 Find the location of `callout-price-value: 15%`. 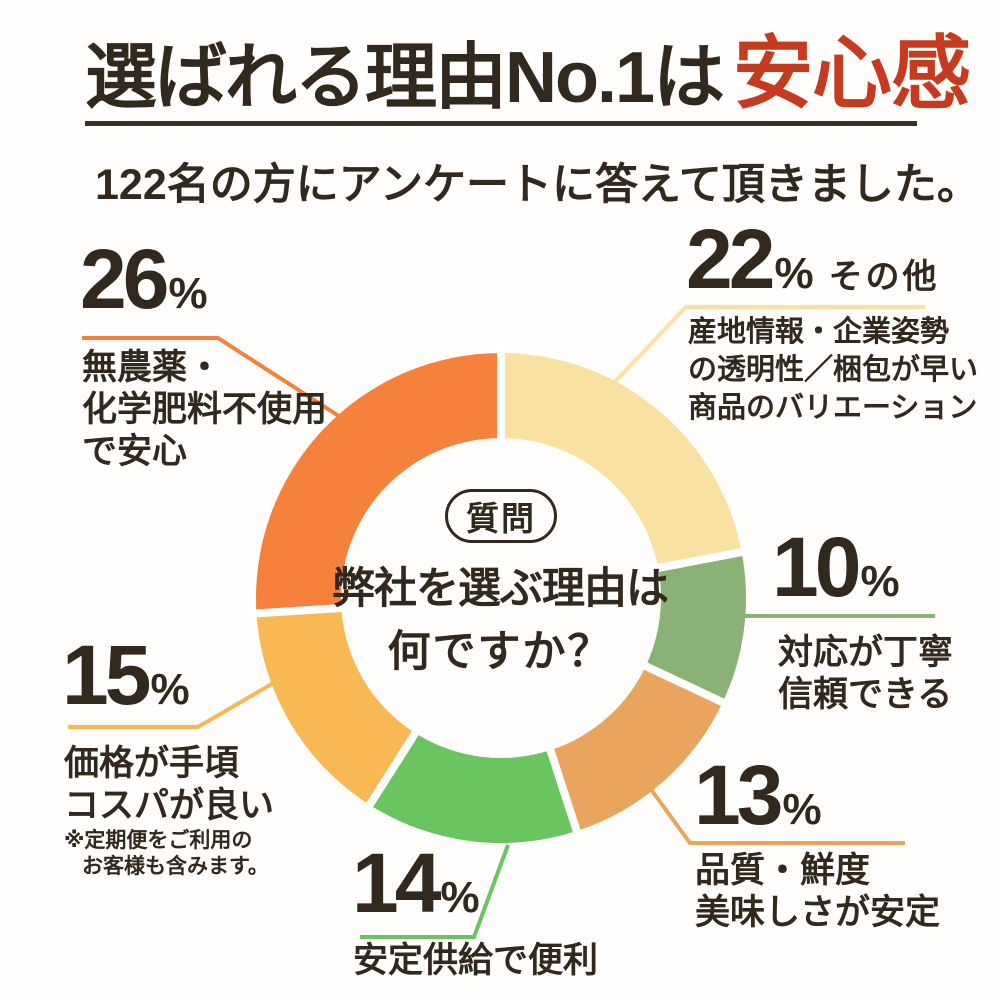

callout-price-value: 15% is located at coordinates (126, 675).